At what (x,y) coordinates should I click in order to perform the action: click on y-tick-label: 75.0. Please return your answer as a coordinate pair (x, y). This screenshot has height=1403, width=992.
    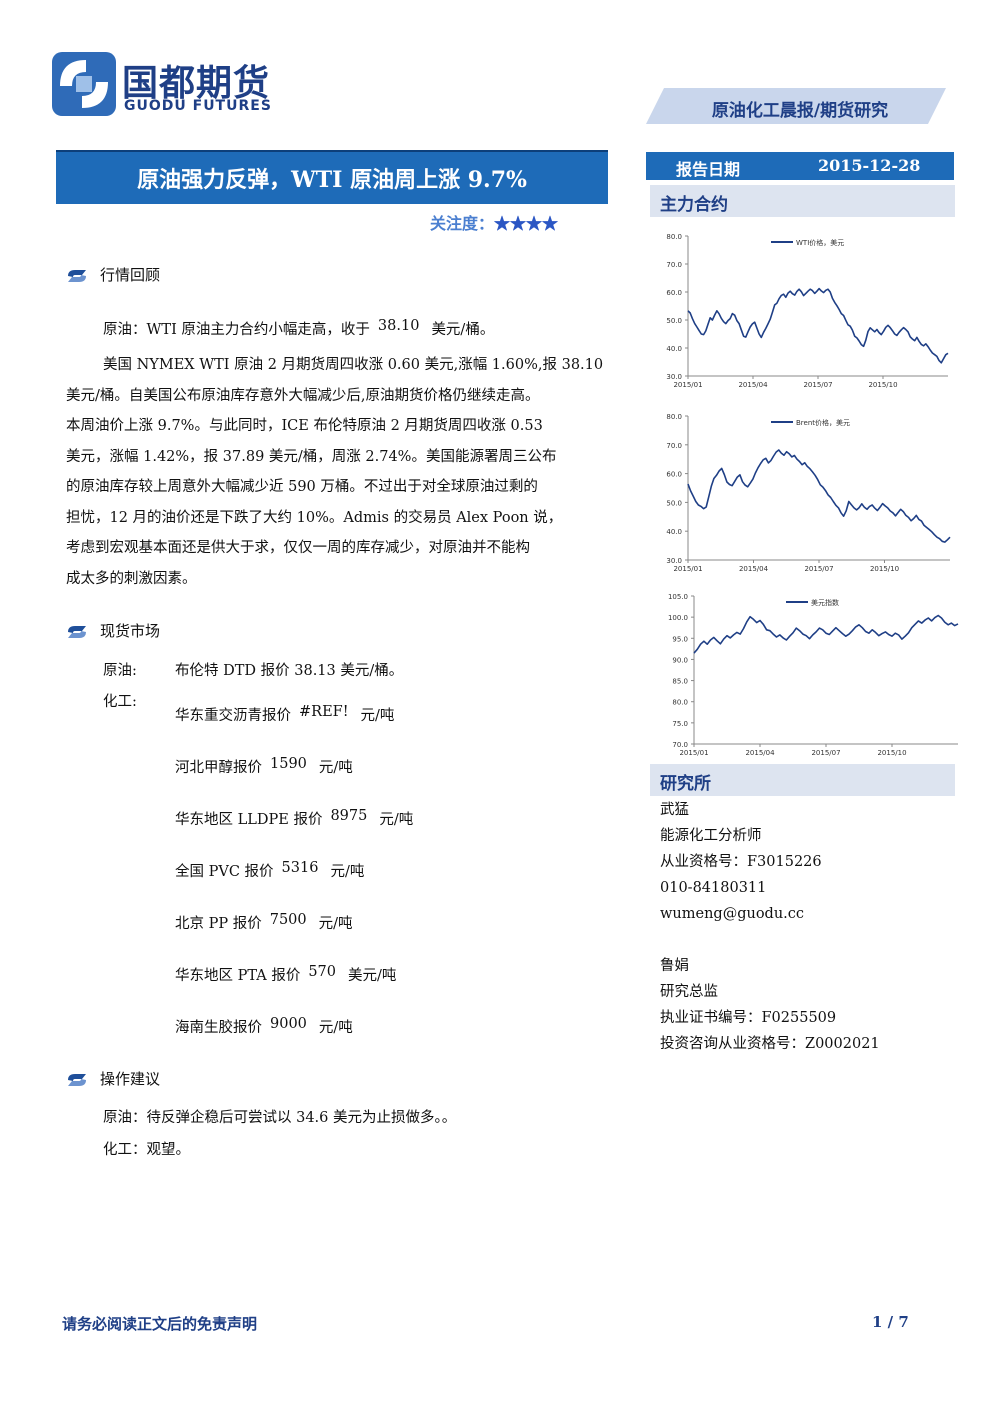
    Looking at the image, I should click on (680, 724).